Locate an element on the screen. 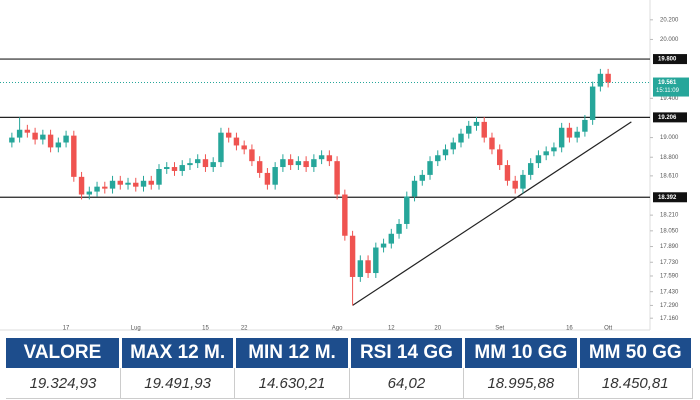 The image size is (700, 400). level-label: 18.392 is located at coordinates (667, 198).